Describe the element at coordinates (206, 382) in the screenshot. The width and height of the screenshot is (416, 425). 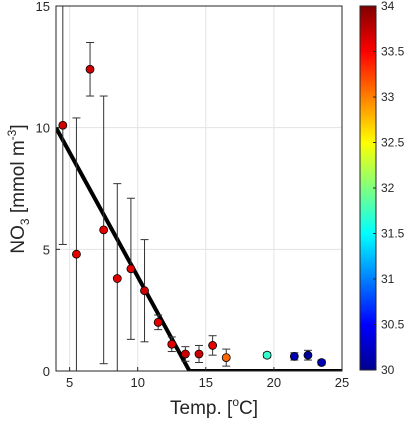
I see `x-tick-label: 15` at that location.